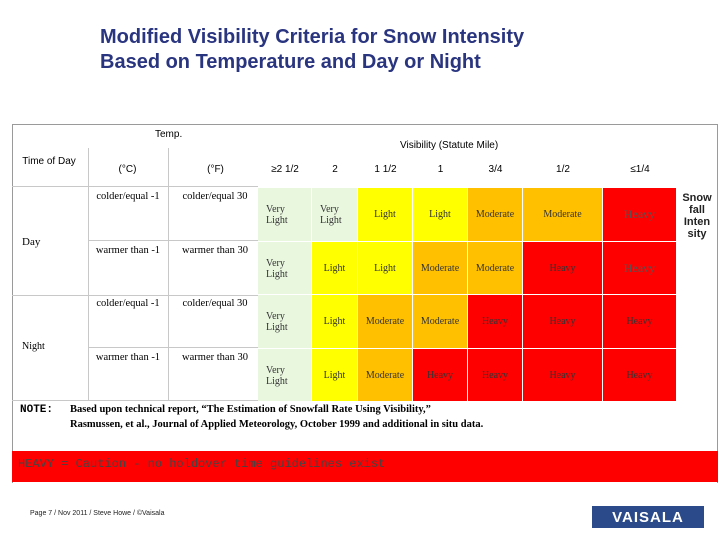 The width and height of the screenshot is (720, 540). Describe the element at coordinates (440, 169) in the screenshot. I see `vis-col-header: 1` at that location.